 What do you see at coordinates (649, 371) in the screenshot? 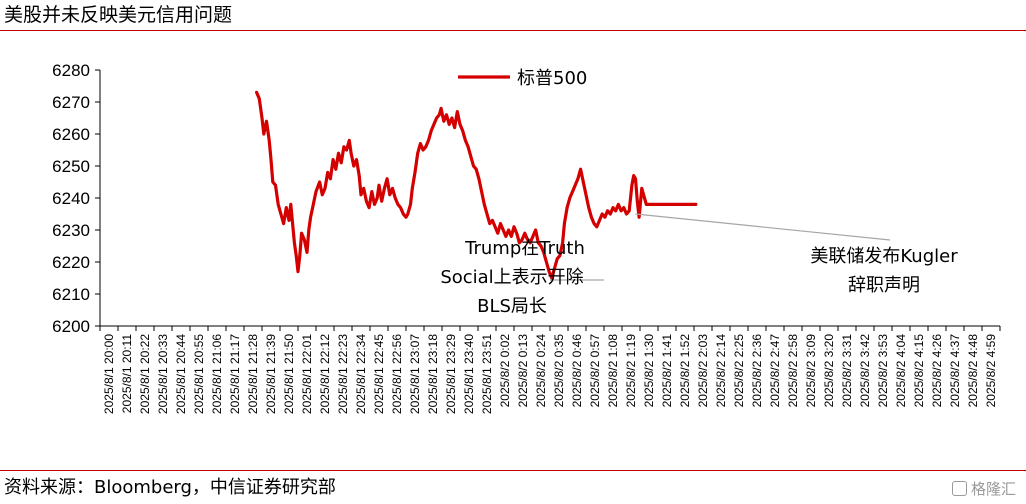
I see `x-tick-label: 2025/8/2 1:30` at bounding box center [649, 371].